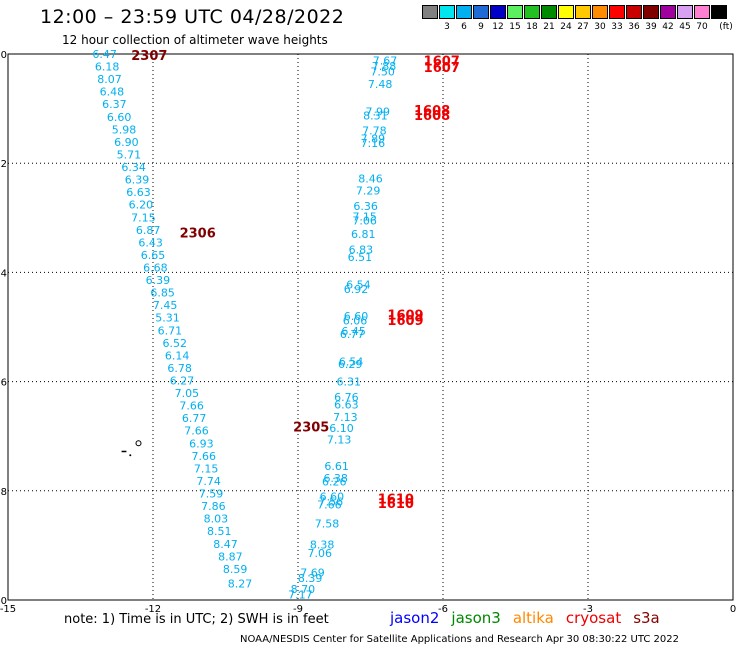 The height and width of the screenshot is (650, 740). I want to click on data-point: 6.38, so click(335, 478).